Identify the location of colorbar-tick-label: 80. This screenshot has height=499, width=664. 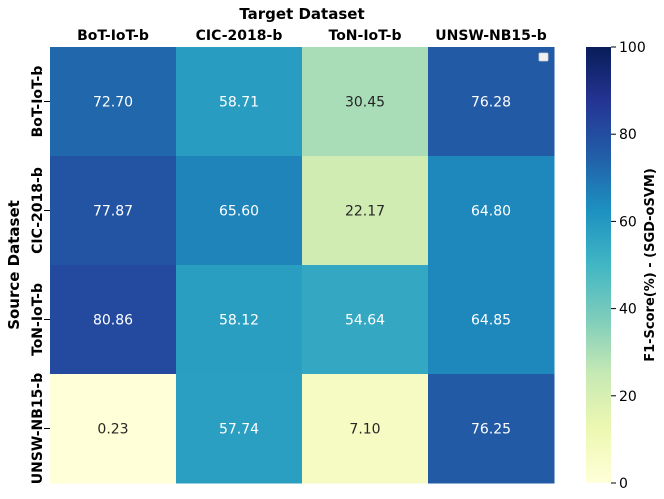
(628, 135).